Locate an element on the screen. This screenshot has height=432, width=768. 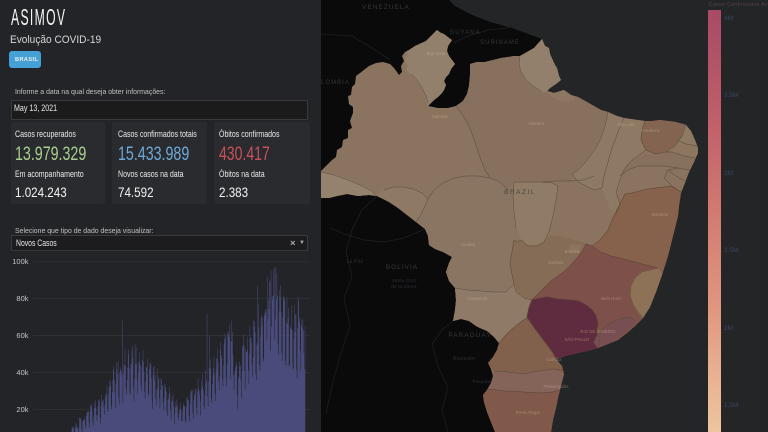
svg-text: Florianópolis is located at coordinates (555, 386).